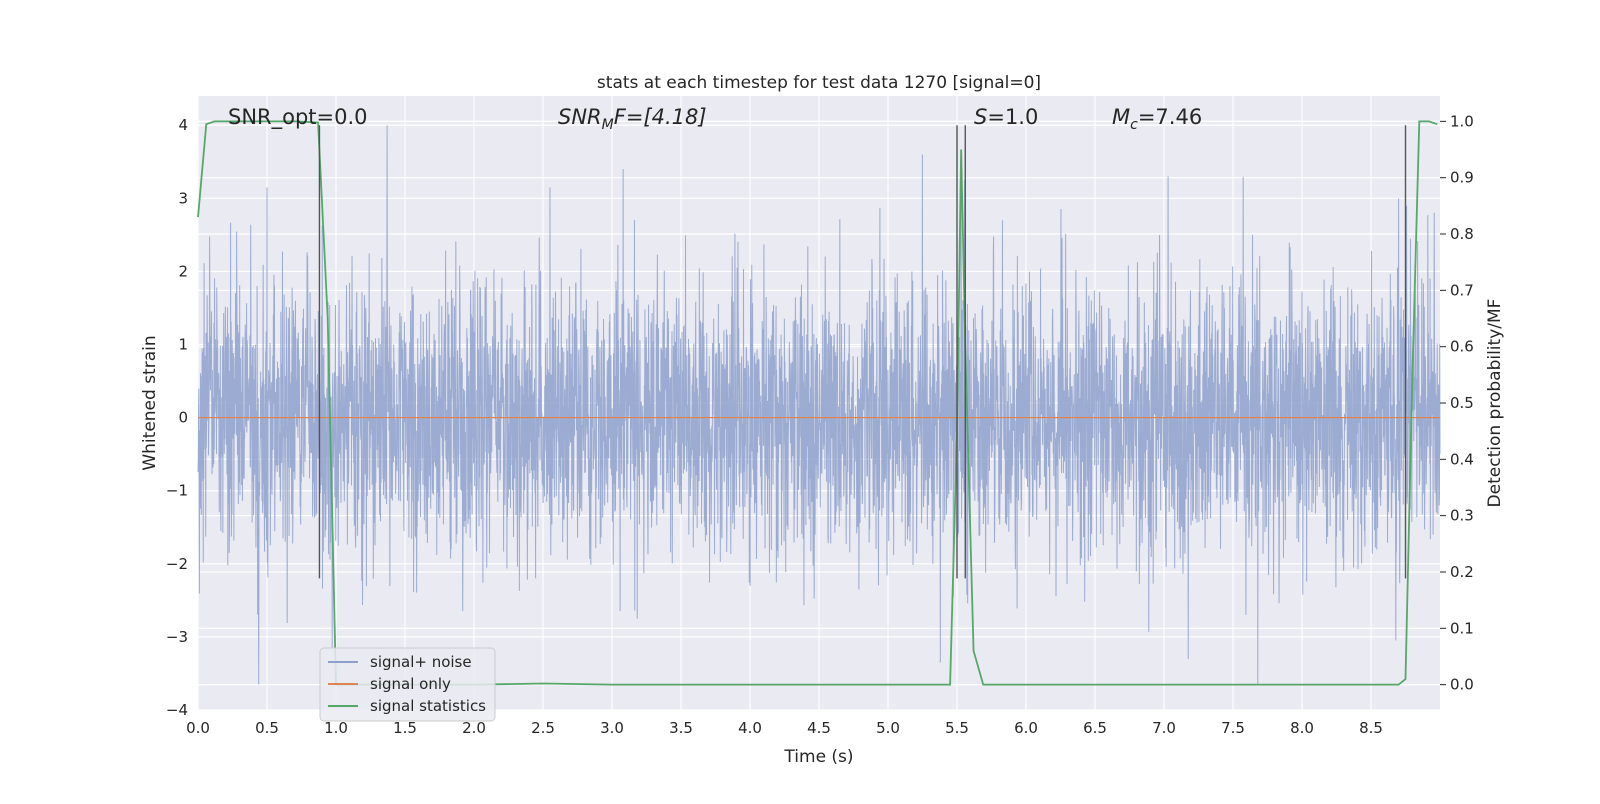 This screenshot has height=804, width=1600. Describe the element at coordinates (177, 417) in the screenshot. I see `y-tick-labels: −4 −3 −2 −1 0 1 2 3 4` at that location.